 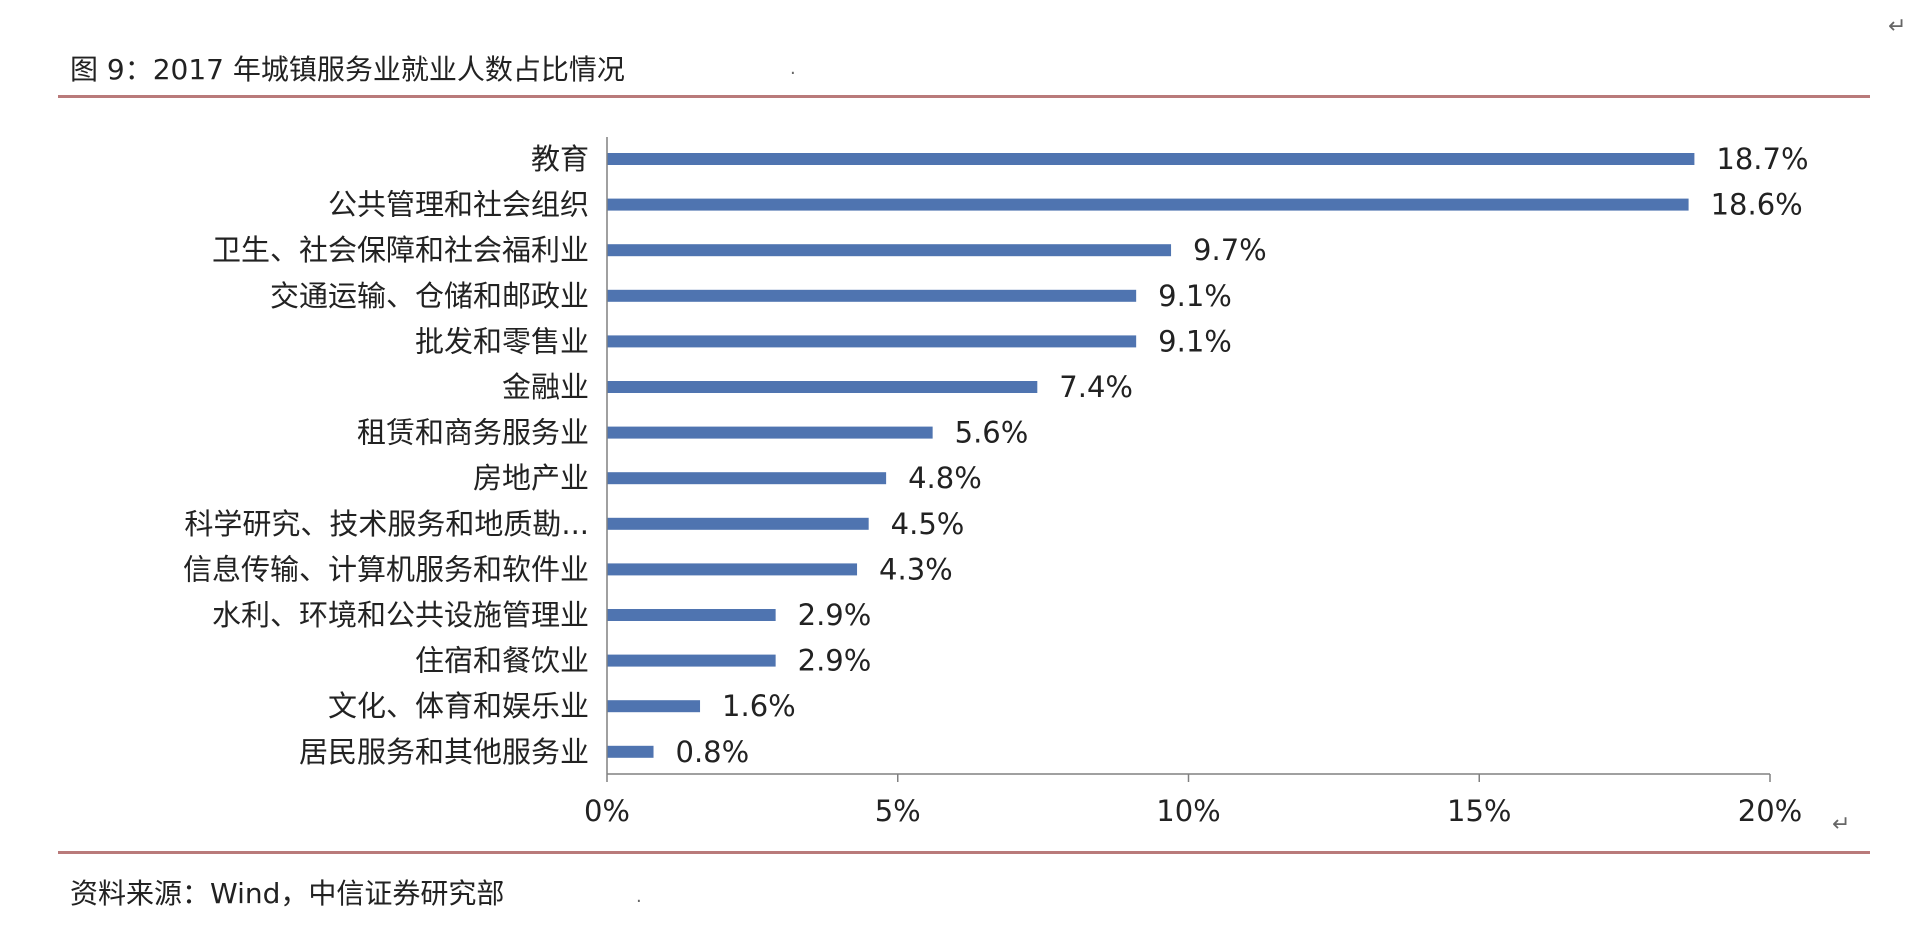 I want to click on x-tick-label: 15%, so click(x=1479, y=811).